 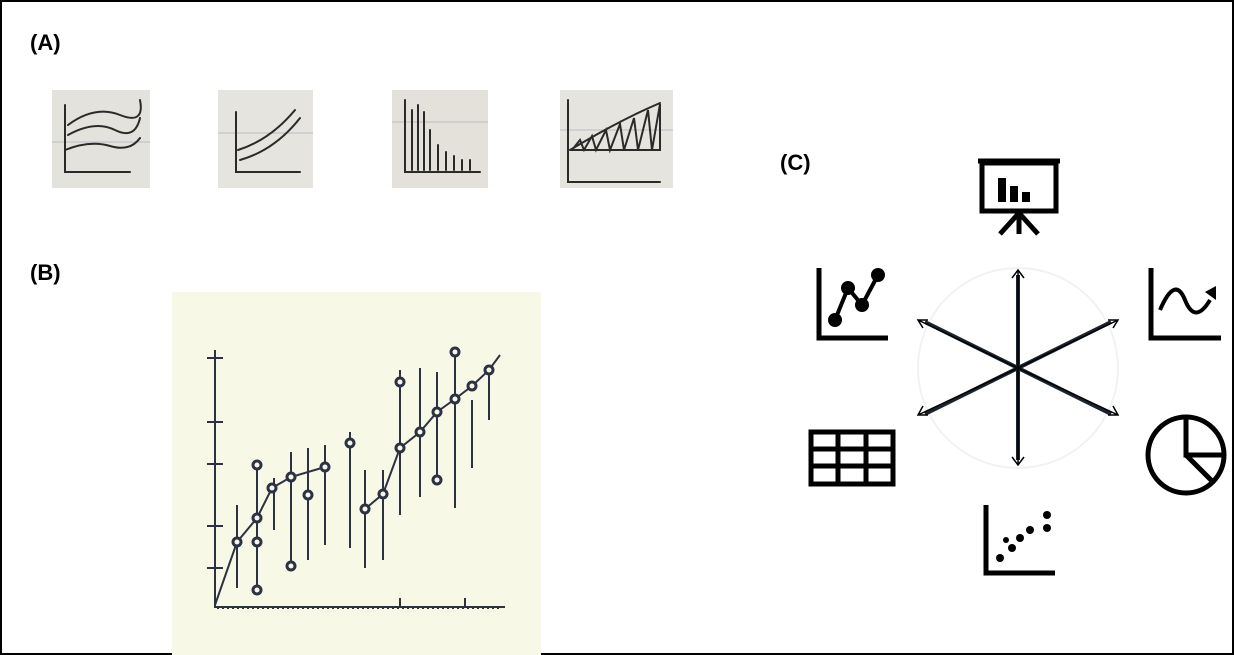 What do you see at coordinates (362, 139) in the screenshot?
I see `sketches` at bounding box center [362, 139].